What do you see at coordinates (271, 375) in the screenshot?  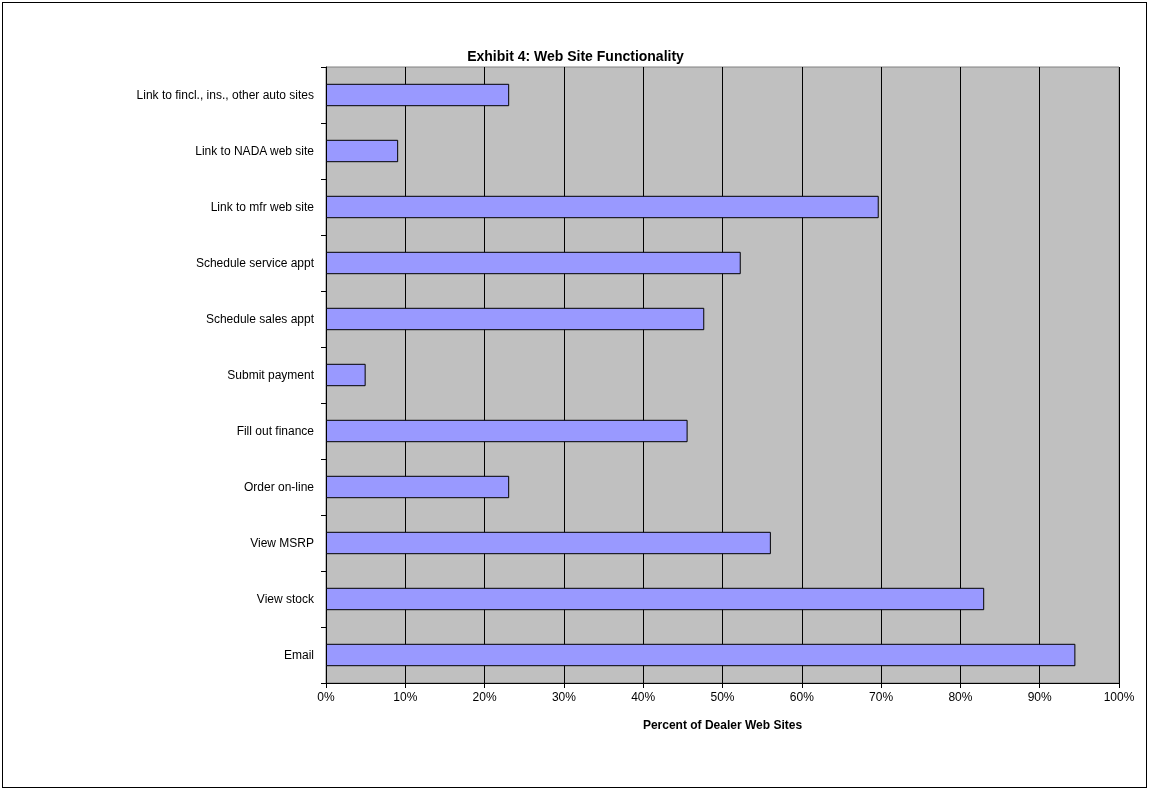 I see `y-tick-label: Submit payment` at bounding box center [271, 375].